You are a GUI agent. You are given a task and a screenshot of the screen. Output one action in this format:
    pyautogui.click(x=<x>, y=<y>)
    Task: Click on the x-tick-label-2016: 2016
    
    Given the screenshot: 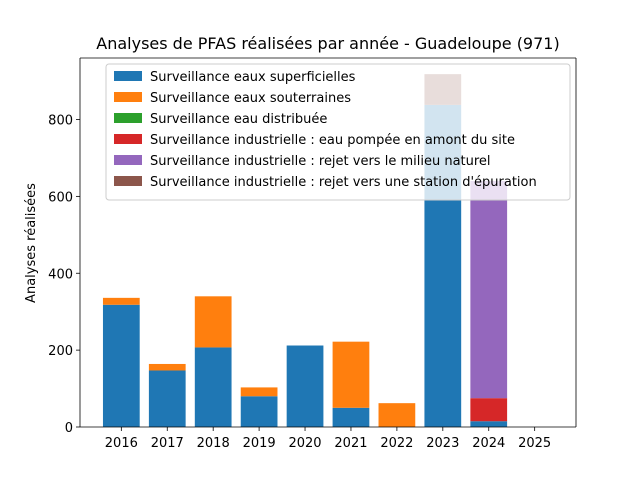 What is the action you would take?
    pyautogui.click(x=121, y=443)
    